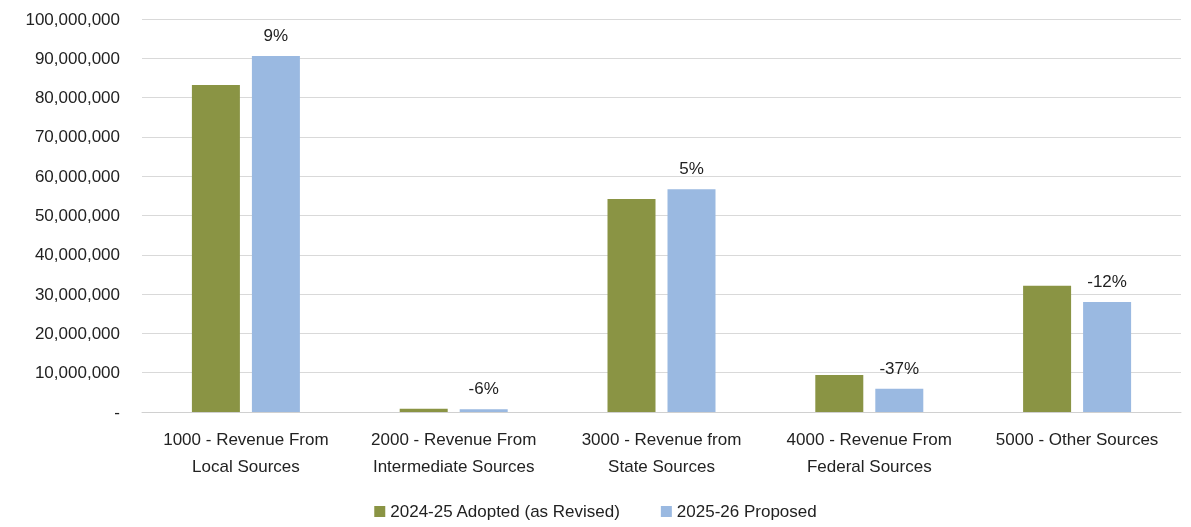 This screenshot has width=1191, height=527. What do you see at coordinates (77, 255) in the screenshot?
I see `y-tick-label: 40,000,000` at bounding box center [77, 255].